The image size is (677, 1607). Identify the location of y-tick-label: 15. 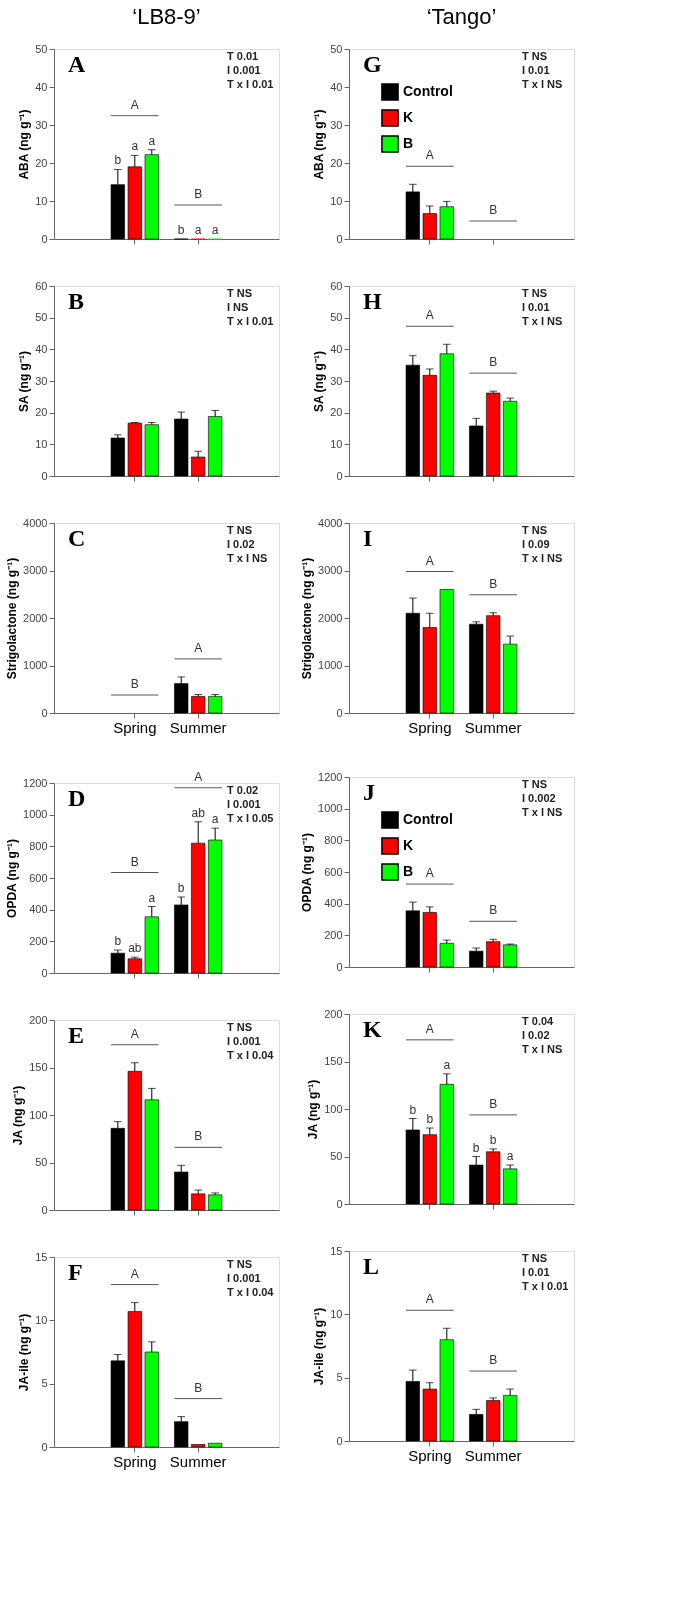
(41, 1256).